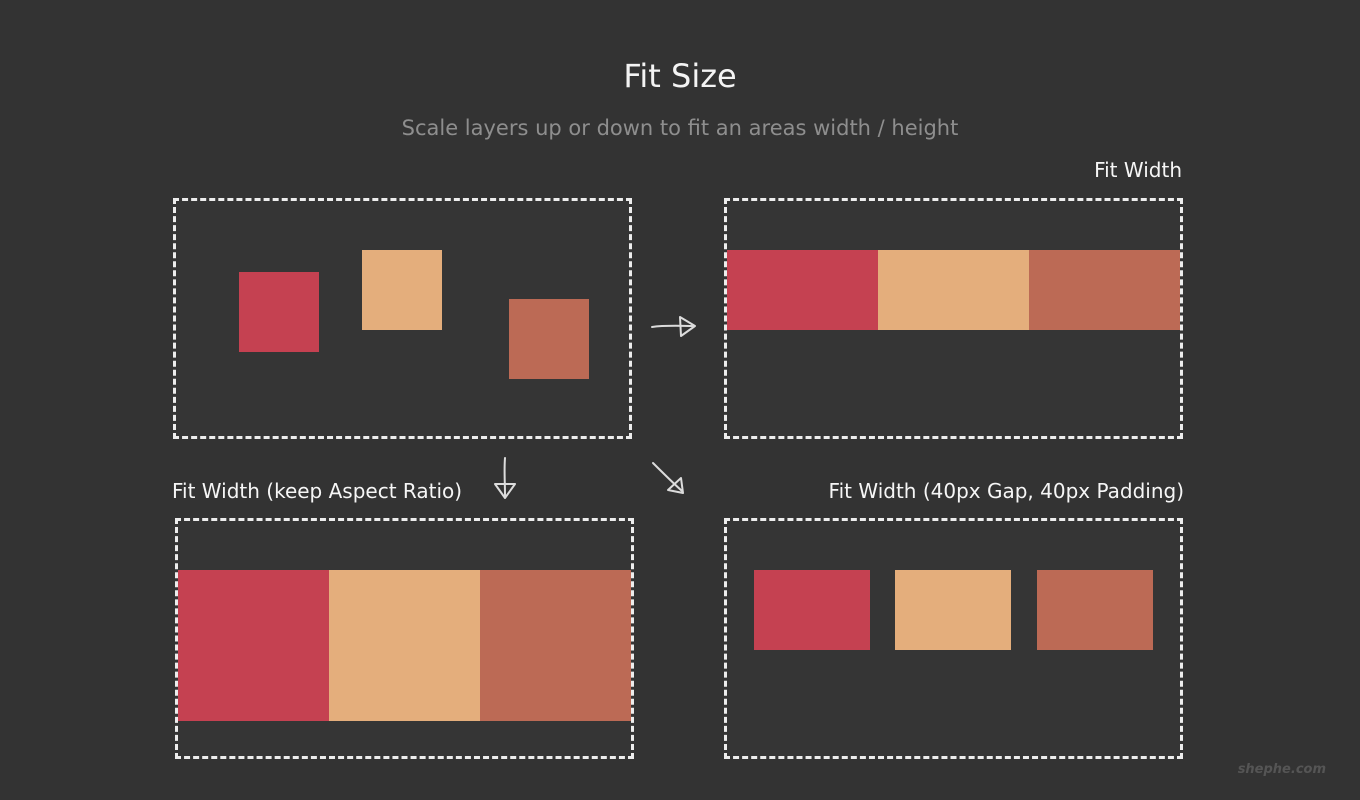  I want to click on right-arrow-icon, so click(673, 326).